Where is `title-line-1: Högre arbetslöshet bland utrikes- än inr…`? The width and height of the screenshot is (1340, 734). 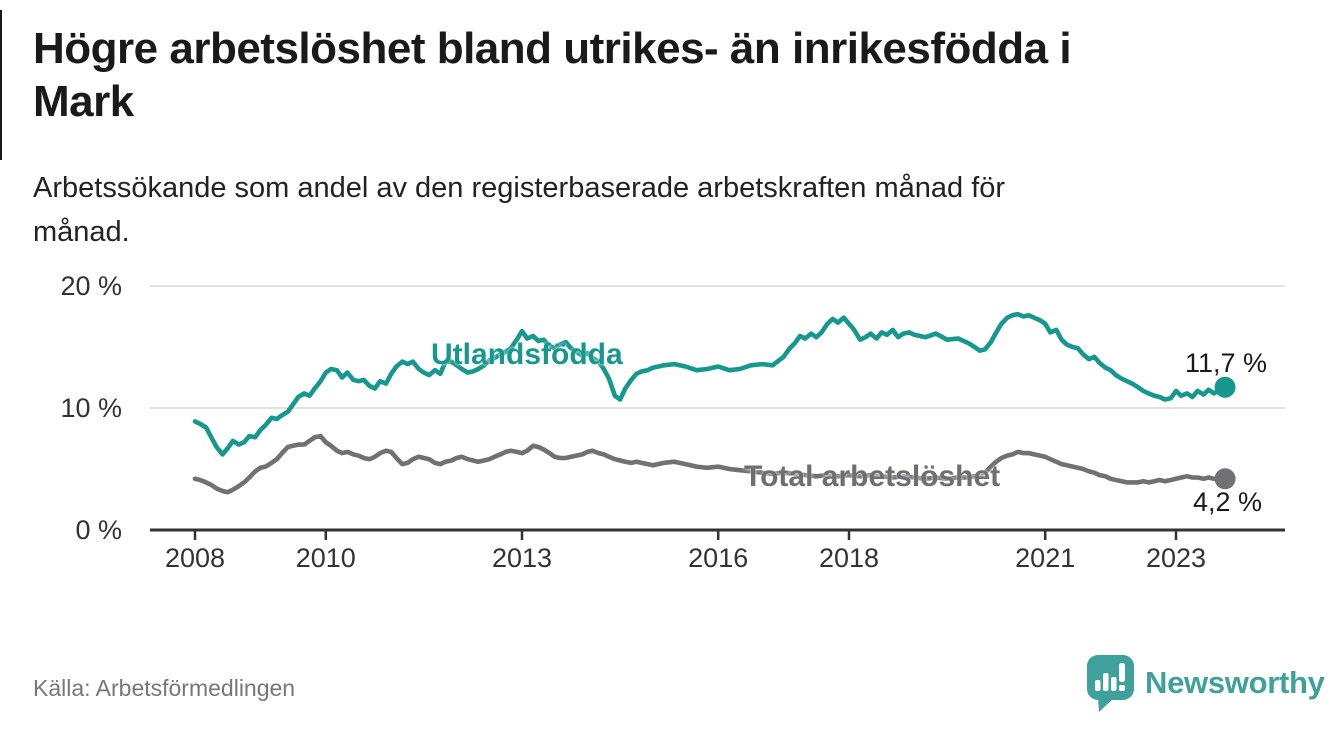 title-line-1: Högre arbetslöshet bland utrikes- än inr… is located at coordinates (552, 48).